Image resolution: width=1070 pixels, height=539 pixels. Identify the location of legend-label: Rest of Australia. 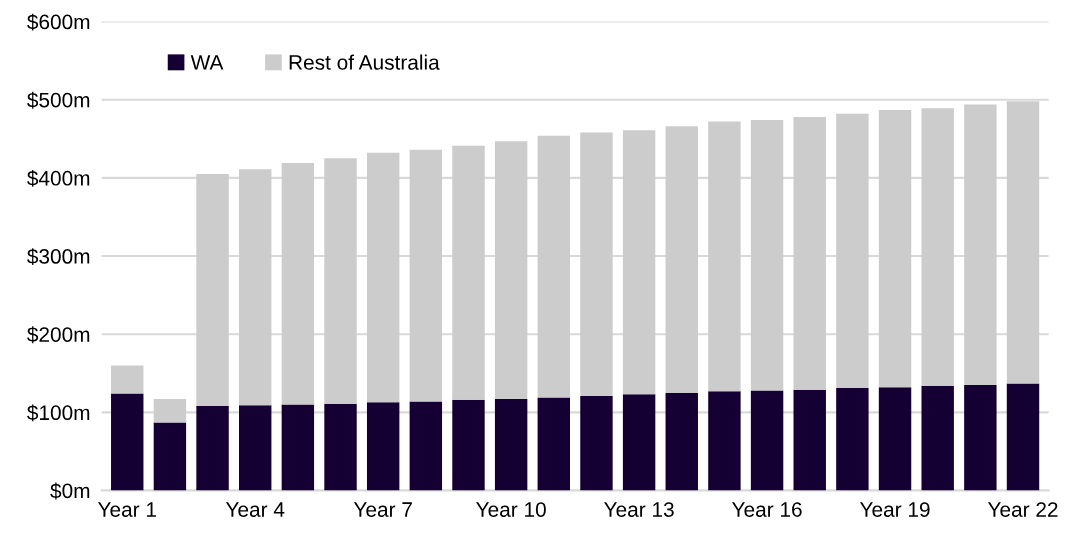
(364, 62).